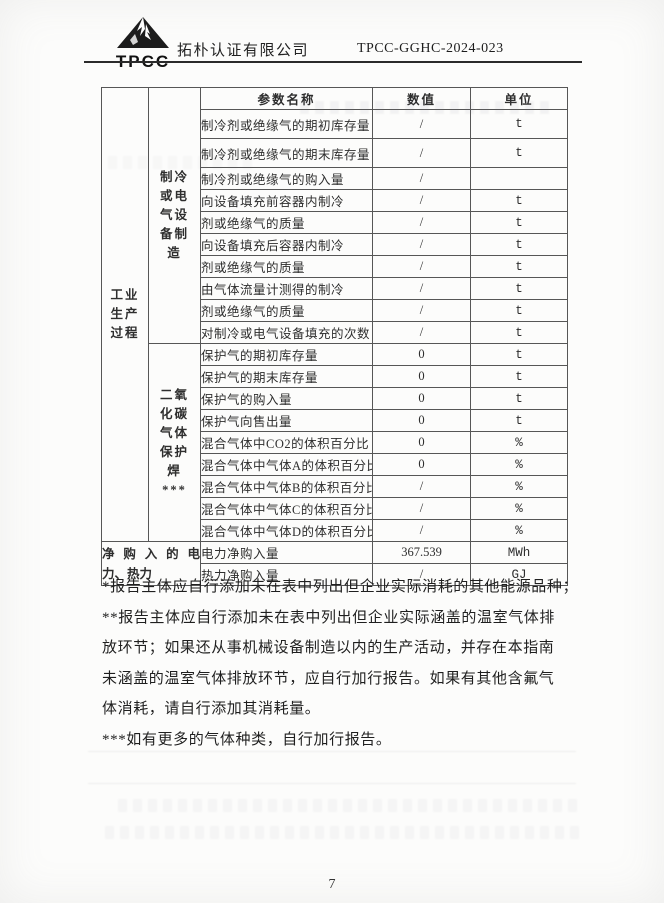 This screenshot has height=903, width=664. Describe the element at coordinates (243, 51) in the screenshot. I see `company-name: 拓朴认证有限公司` at that location.